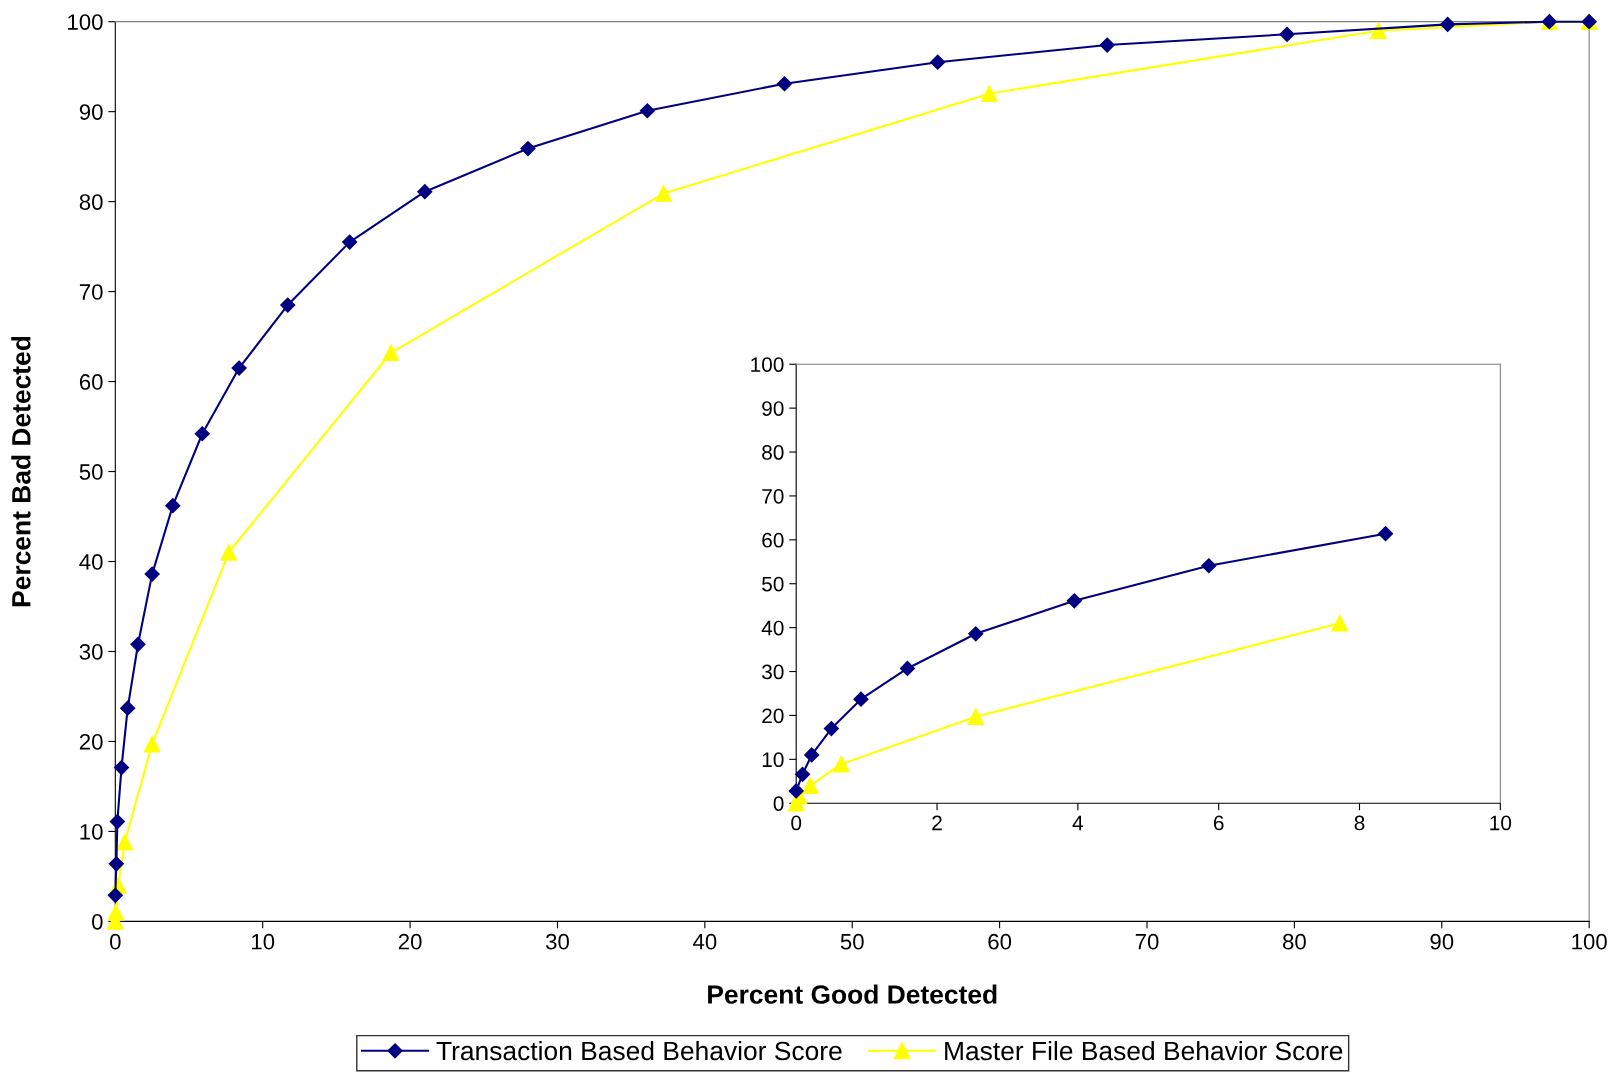  What do you see at coordinates (21, 471) in the screenshot?
I see `y-axis-title: Percent Bad Detected` at bounding box center [21, 471].